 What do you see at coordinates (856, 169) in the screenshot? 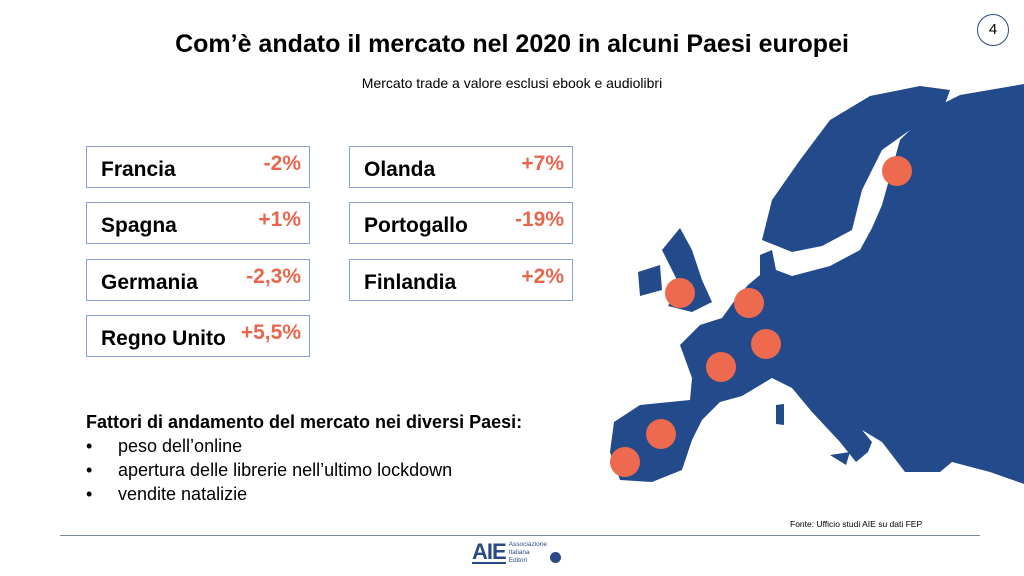
I see `map-scandinavia` at bounding box center [856, 169].